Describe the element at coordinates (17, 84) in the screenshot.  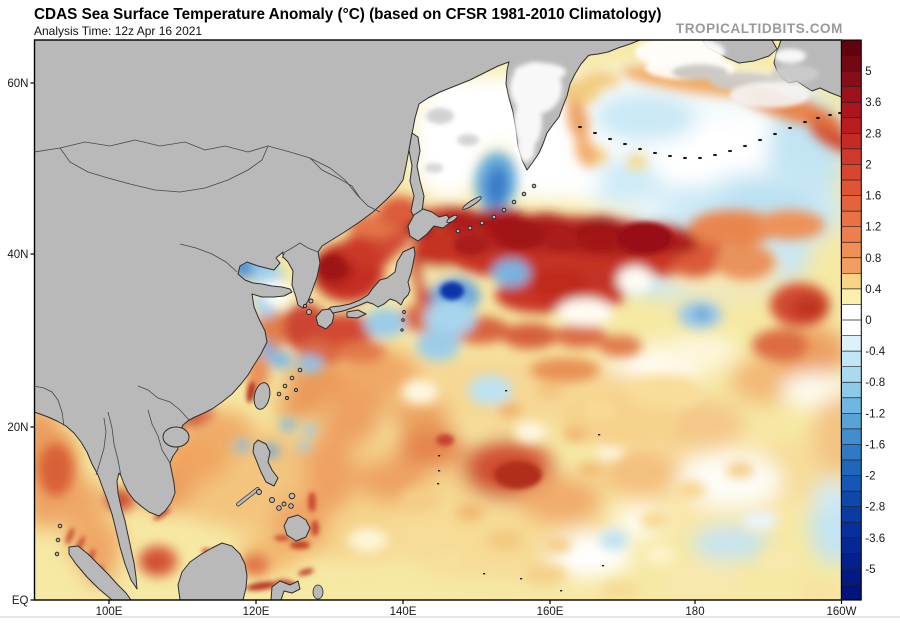
I see `svg-text: 60N` at that location.